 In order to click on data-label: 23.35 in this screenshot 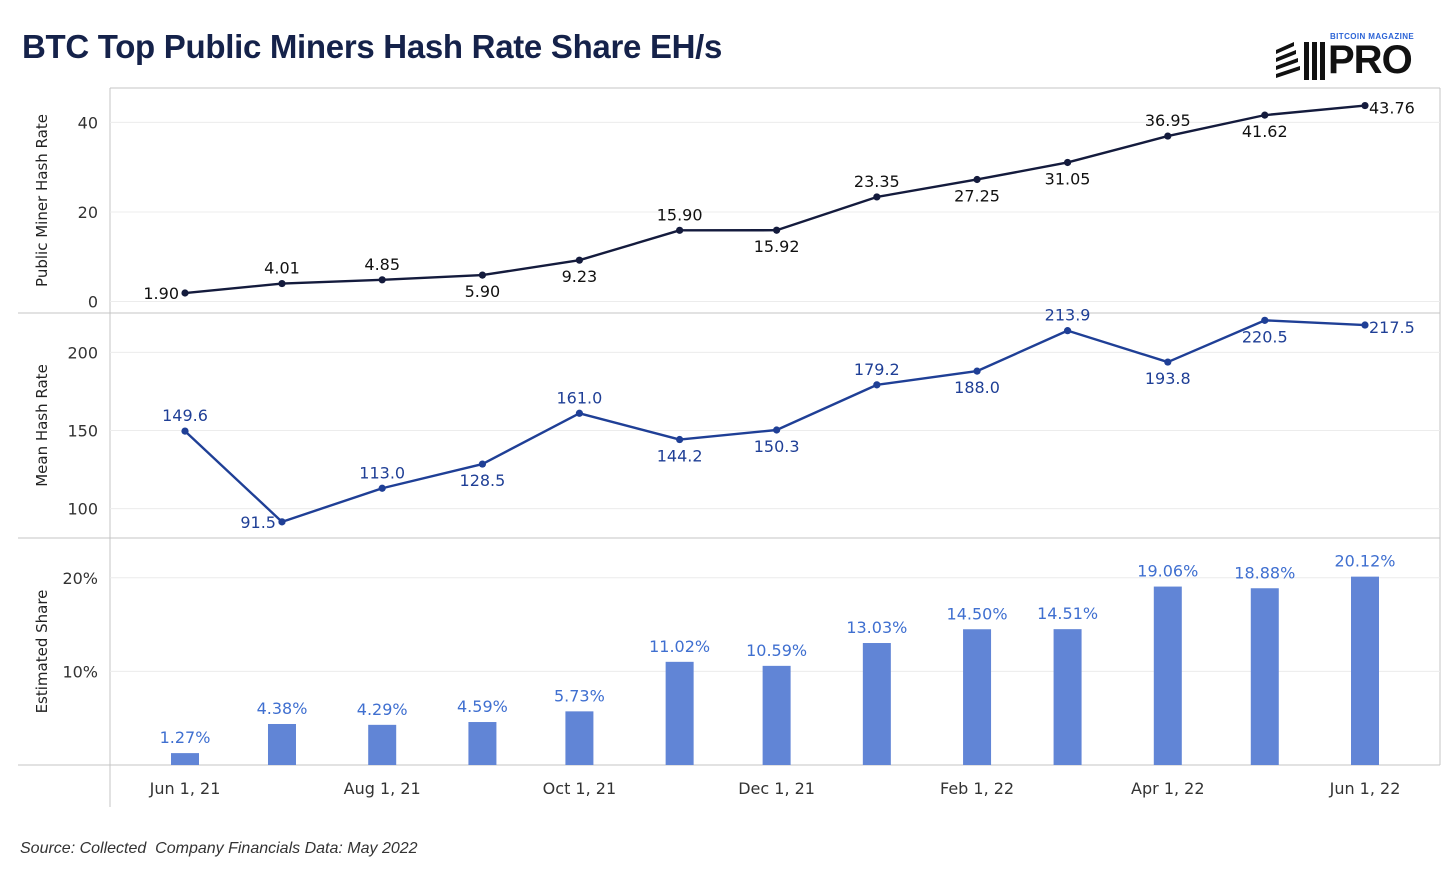, I will do `click(877, 181)`.